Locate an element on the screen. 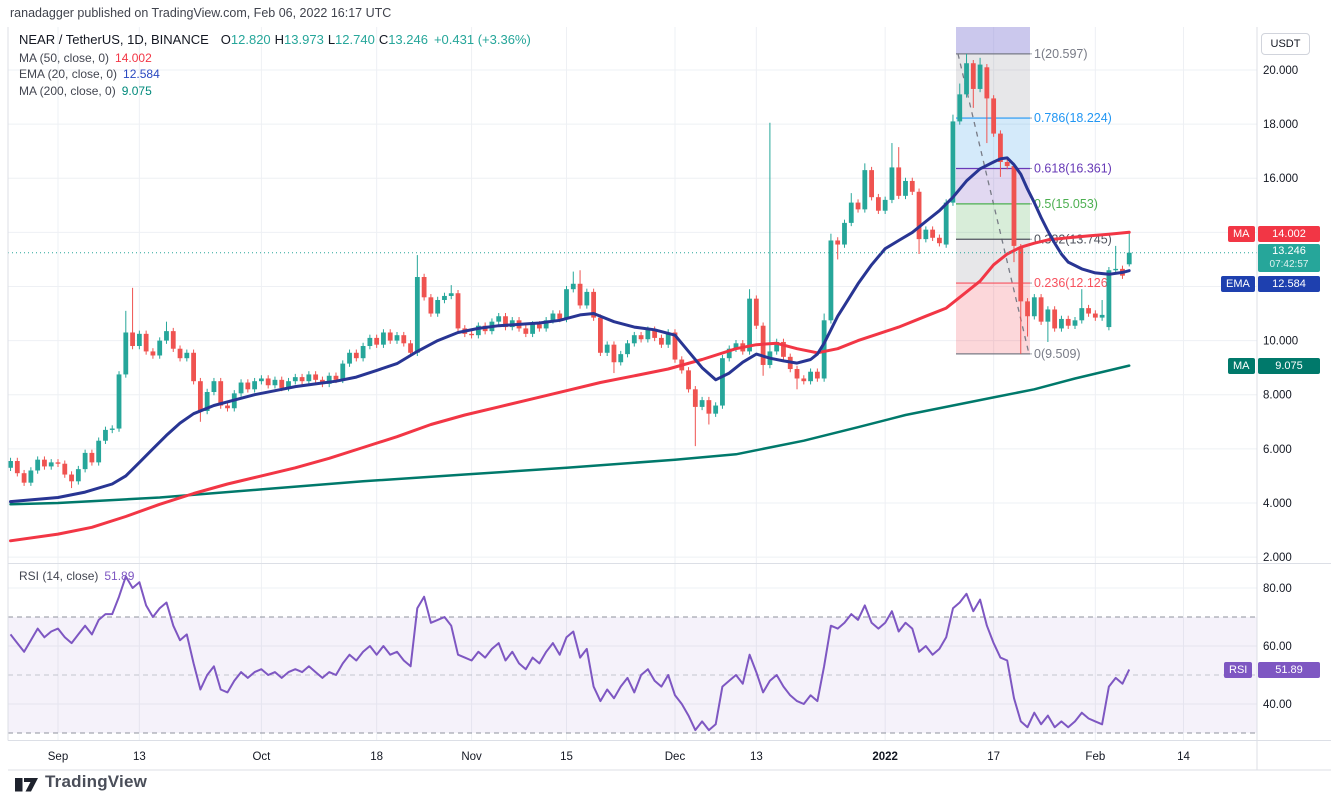 This screenshot has width=1331, height=806. ma200-scale-value: 9.075 is located at coordinates (1289, 366).